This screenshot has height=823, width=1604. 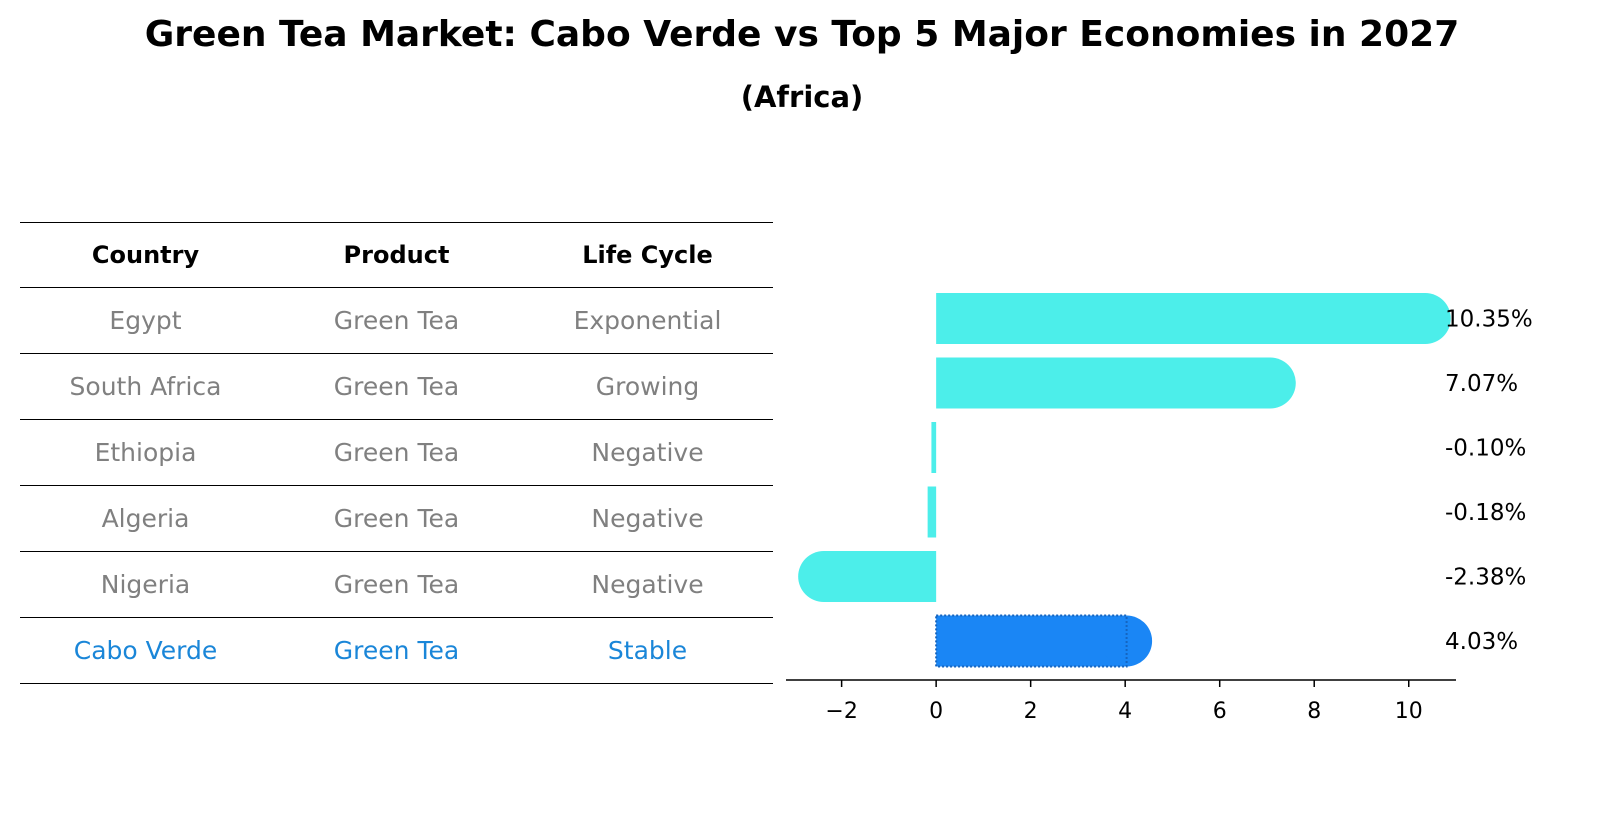 What do you see at coordinates (1181, 318) in the screenshot?
I see `bar-egypt` at bounding box center [1181, 318].